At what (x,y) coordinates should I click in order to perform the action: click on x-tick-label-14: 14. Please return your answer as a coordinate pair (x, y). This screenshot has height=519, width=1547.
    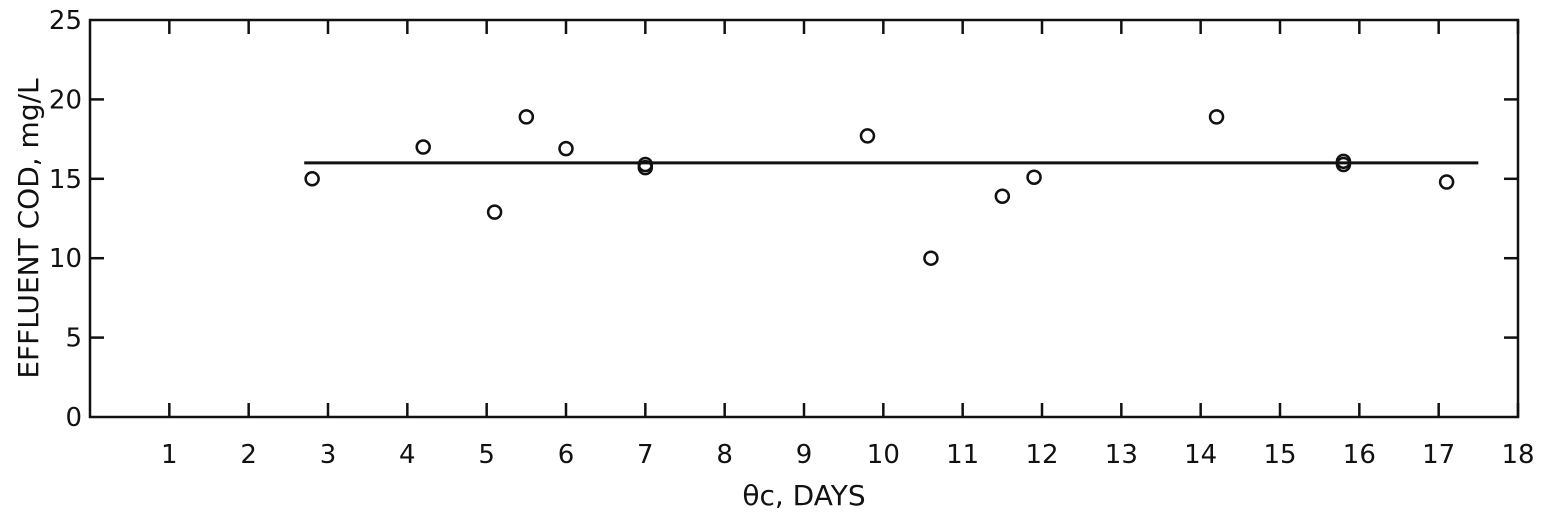
    Looking at the image, I should click on (1200, 455).